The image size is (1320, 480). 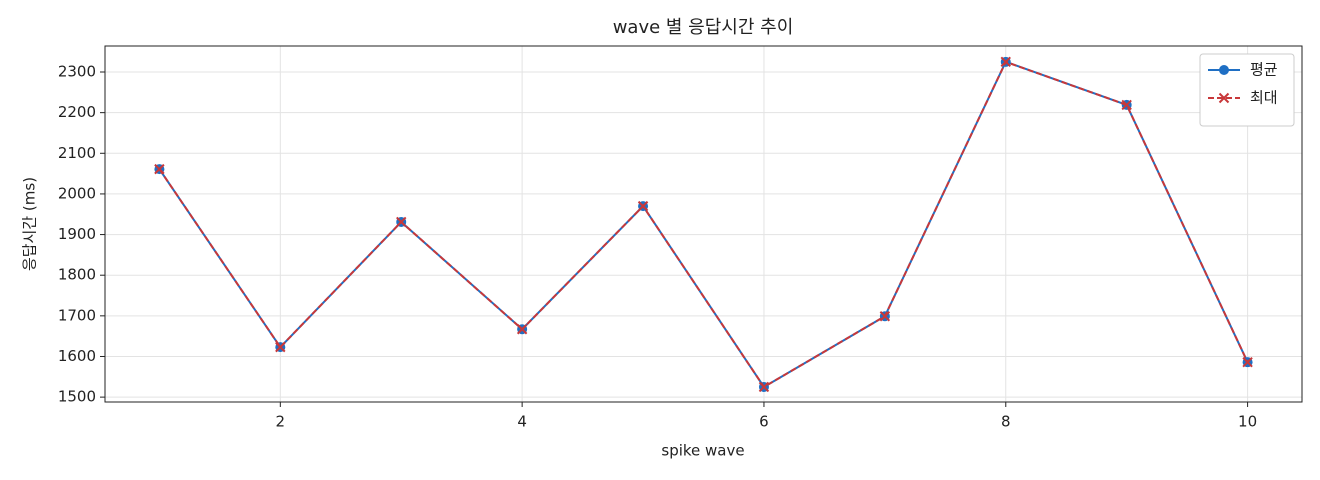 What do you see at coordinates (702, 451) in the screenshot?
I see `x-axis-label: spike wave` at bounding box center [702, 451].